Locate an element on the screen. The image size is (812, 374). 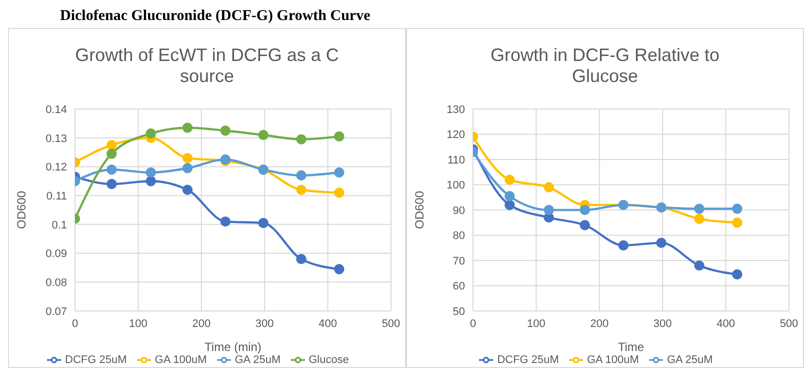
legend-label: Glucose is located at coordinates (328, 360).